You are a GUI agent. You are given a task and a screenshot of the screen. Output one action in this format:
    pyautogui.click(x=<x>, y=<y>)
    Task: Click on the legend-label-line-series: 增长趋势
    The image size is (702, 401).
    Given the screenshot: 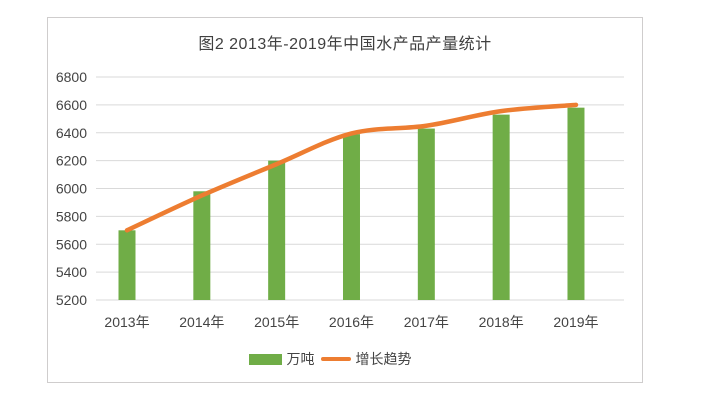 What is the action you would take?
    pyautogui.click(x=383, y=359)
    